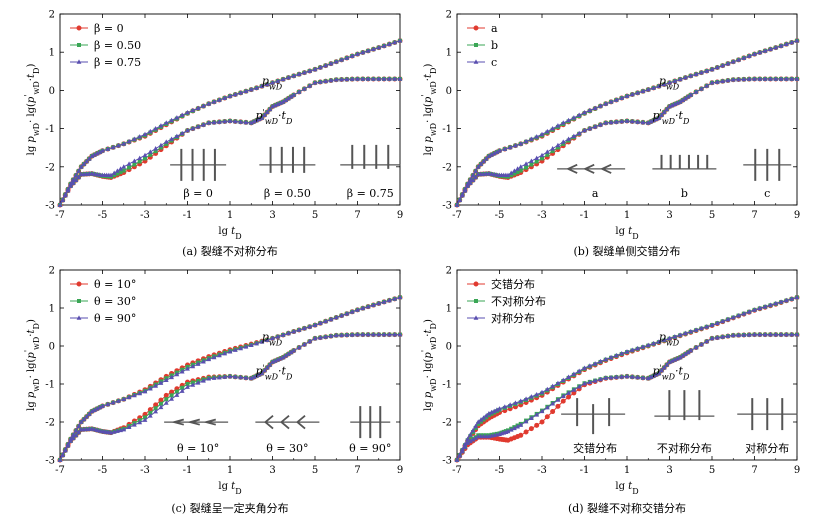 The width and height of the screenshot is (823, 526). Describe the element at coordinates (767, 193) in the screenshot. I see `schematic-label: c` at that location.